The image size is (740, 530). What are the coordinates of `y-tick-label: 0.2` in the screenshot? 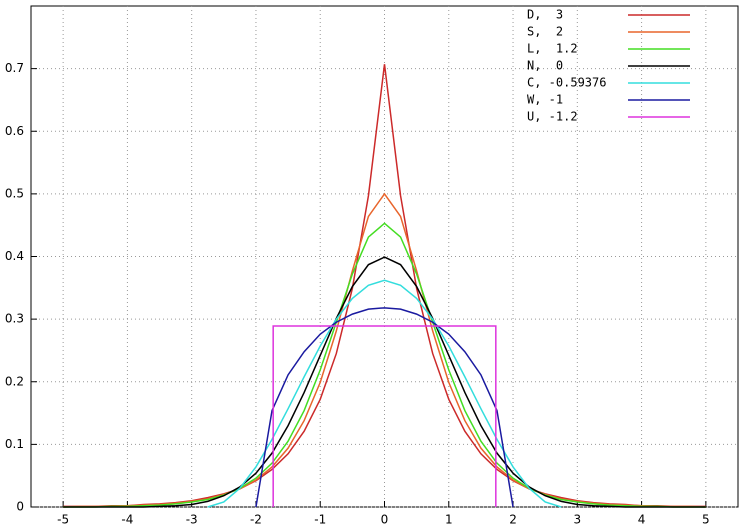 It's located at (14, 381).